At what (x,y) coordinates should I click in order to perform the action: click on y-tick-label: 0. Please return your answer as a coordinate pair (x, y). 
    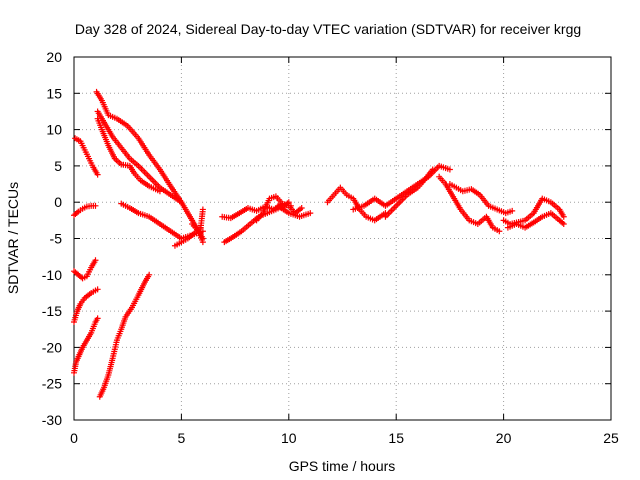
    Looking at the image, I should click on (58, 202).